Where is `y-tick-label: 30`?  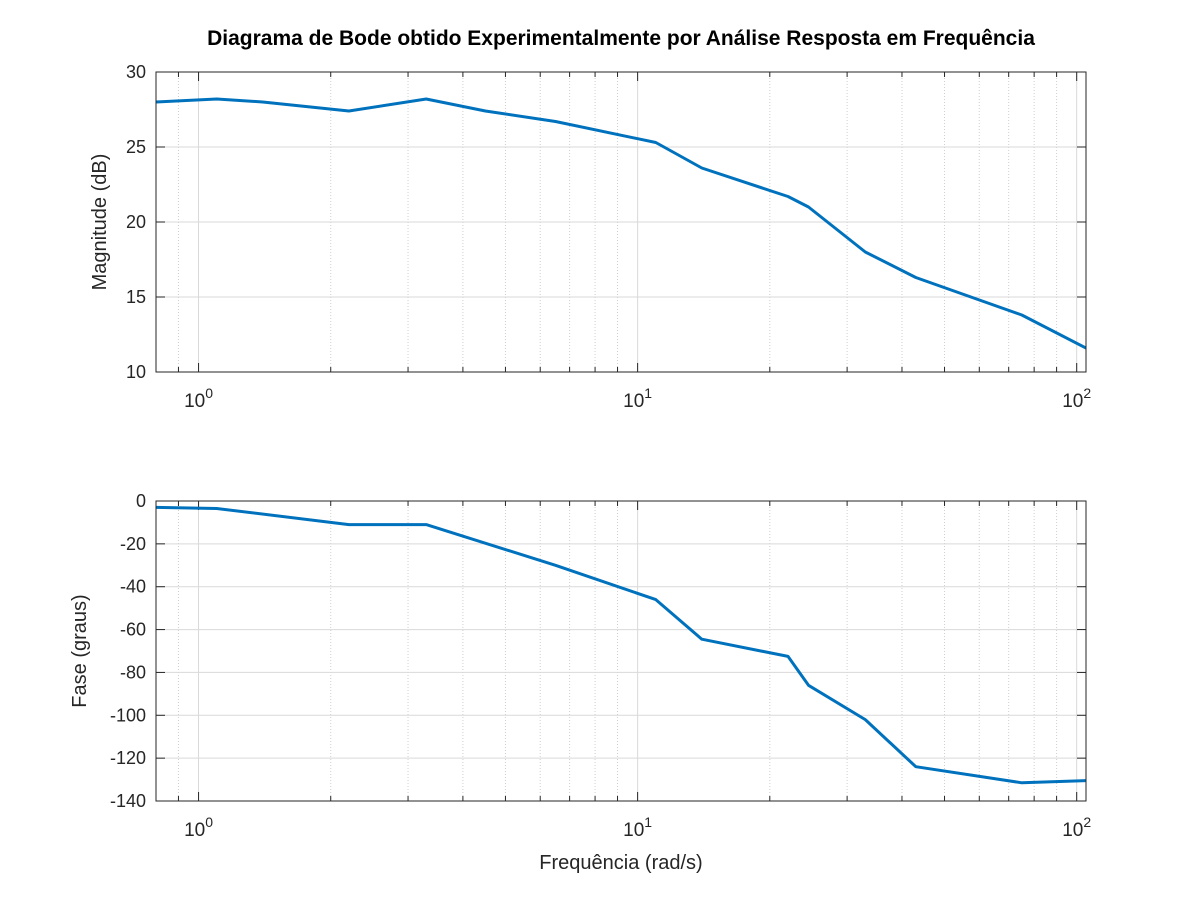
y-tick-label: 30 is located at coordinates (136, 72).